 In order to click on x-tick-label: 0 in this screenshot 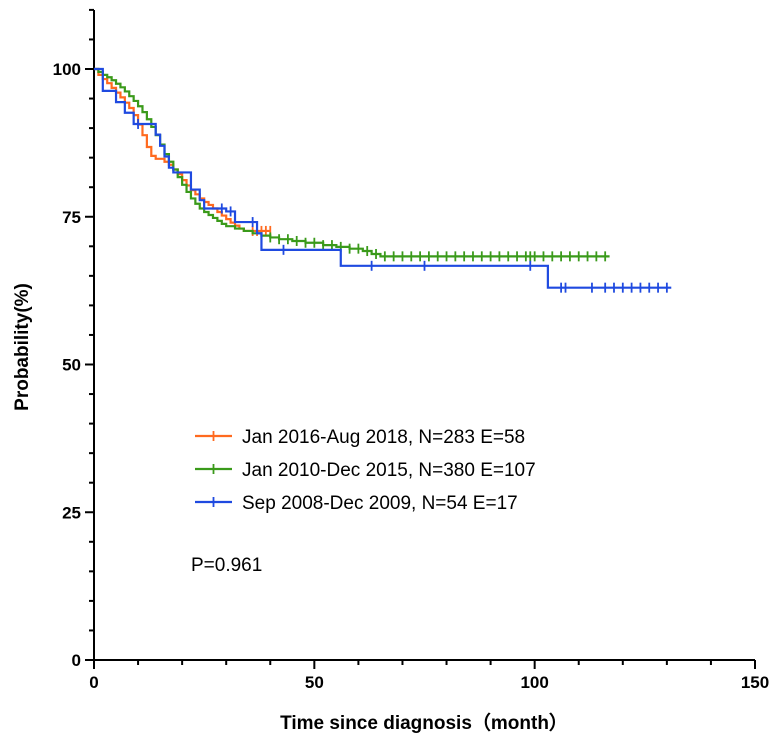, I will do `click(93, 682)`.